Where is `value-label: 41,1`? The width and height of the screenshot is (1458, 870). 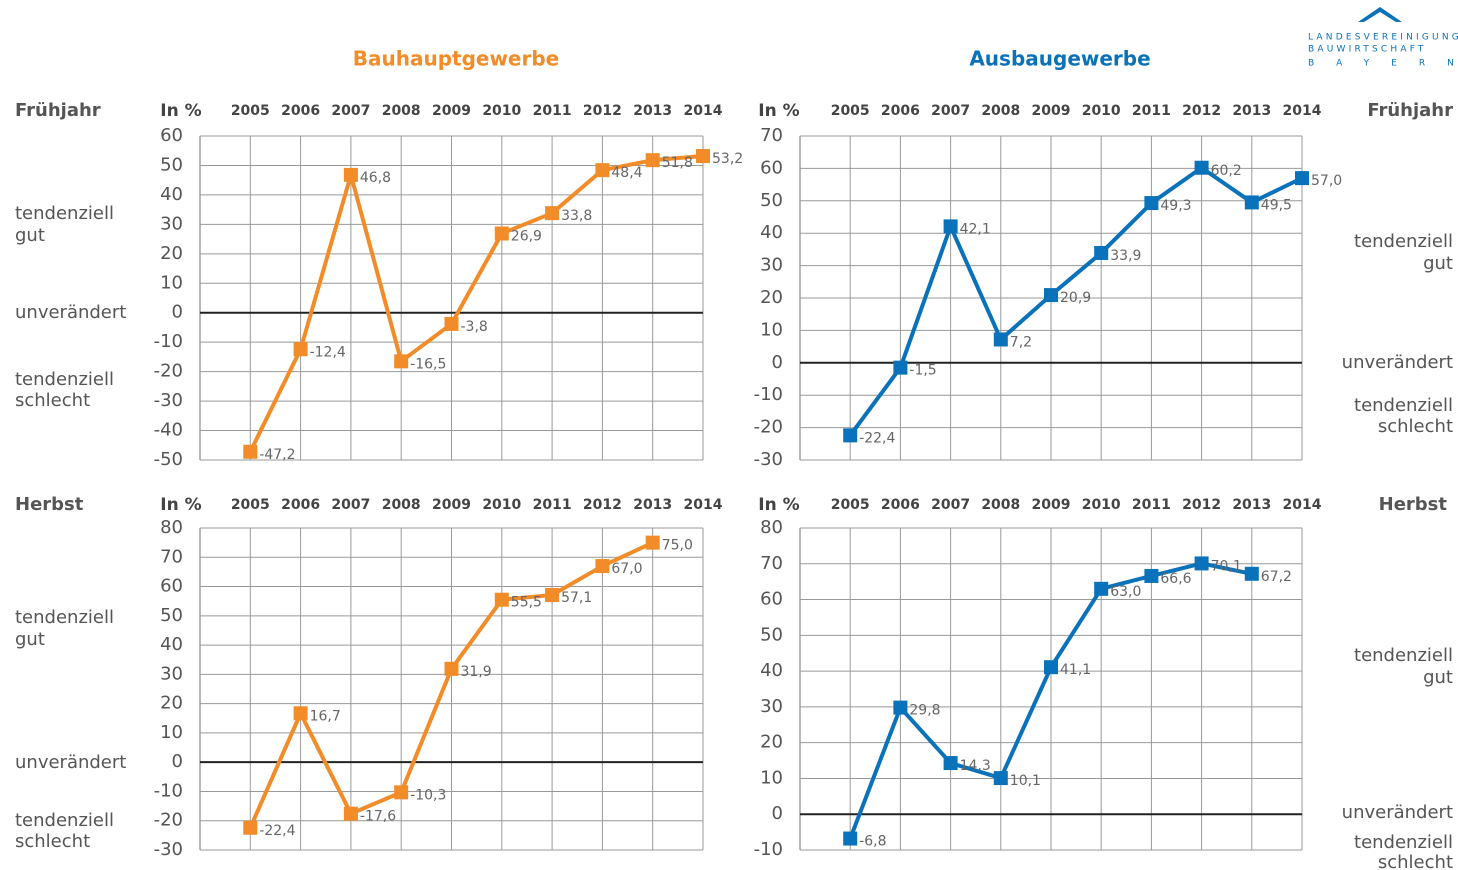
value-label: 41,1 is located at coordinates (1075, 670).